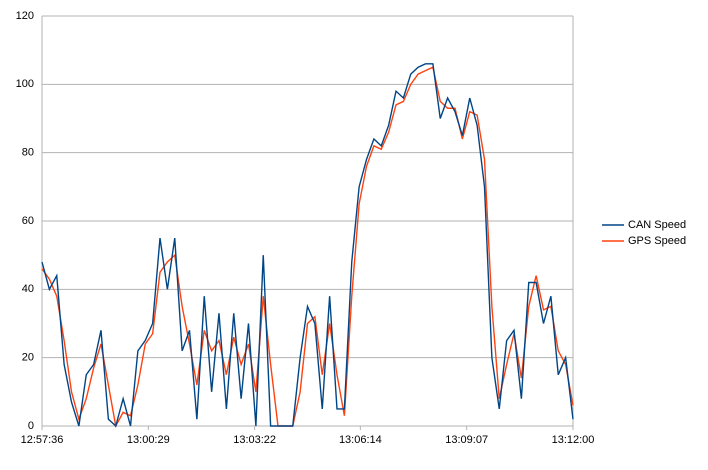 This screenshot has width=708, height=470. I want to click on y-tick-label: 0, so click(31, 426).